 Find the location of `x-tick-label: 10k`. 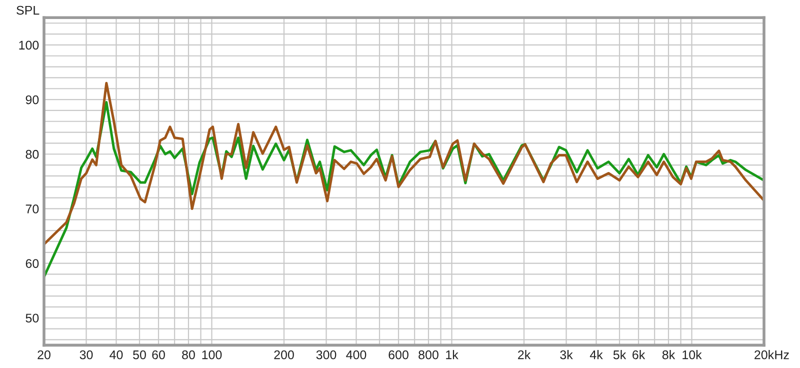

x-tick-label: 10k is located at coordinates (692, 355).